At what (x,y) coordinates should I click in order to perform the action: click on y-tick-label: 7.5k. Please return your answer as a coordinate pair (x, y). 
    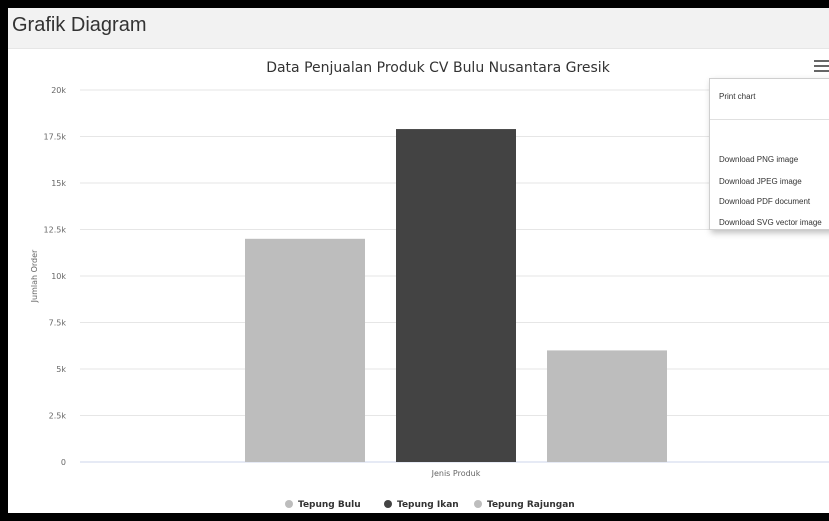
    Looking at the image, I should click on (58, 323).